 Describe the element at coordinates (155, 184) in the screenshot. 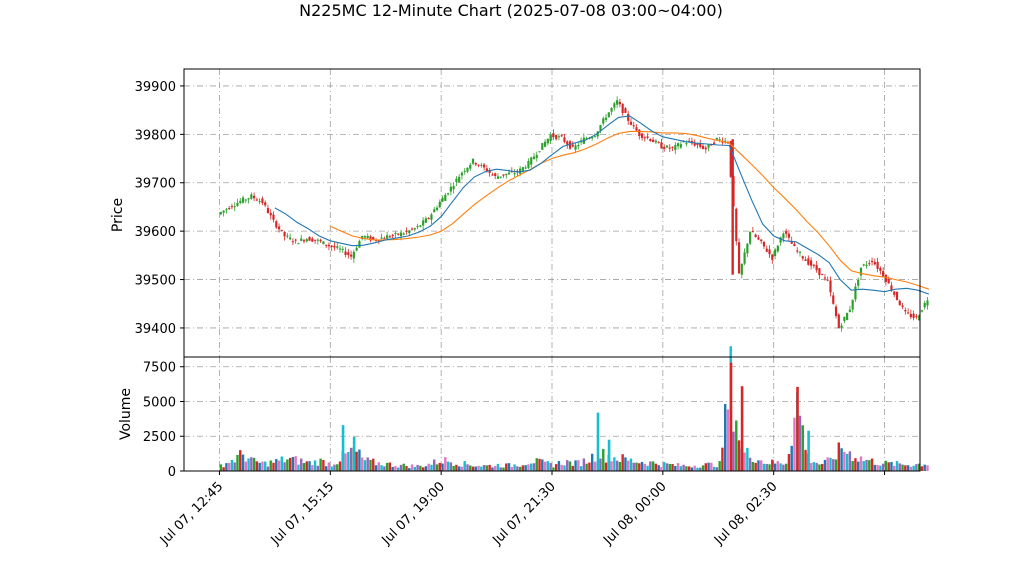

I see `price-tick-label: 39700` at that location.